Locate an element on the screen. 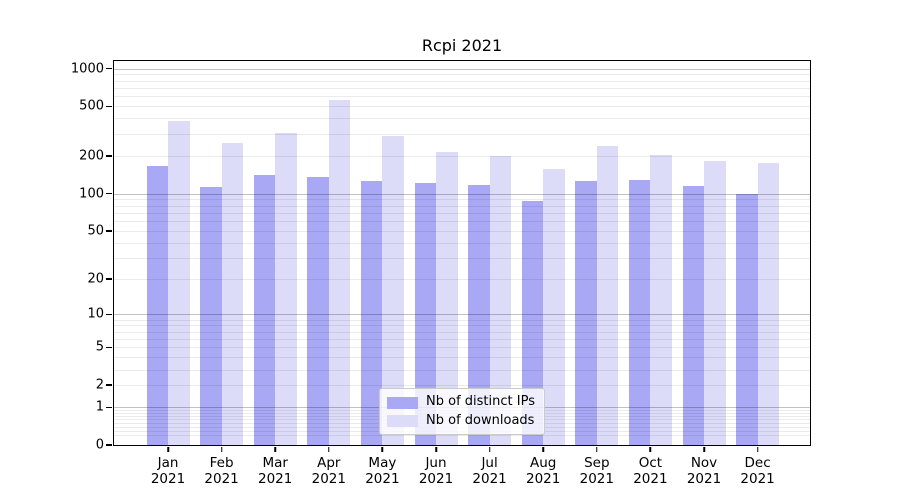 The image size is (900, 500). y-axis-tick-label: 1000 is located at coordinates (87, 69).